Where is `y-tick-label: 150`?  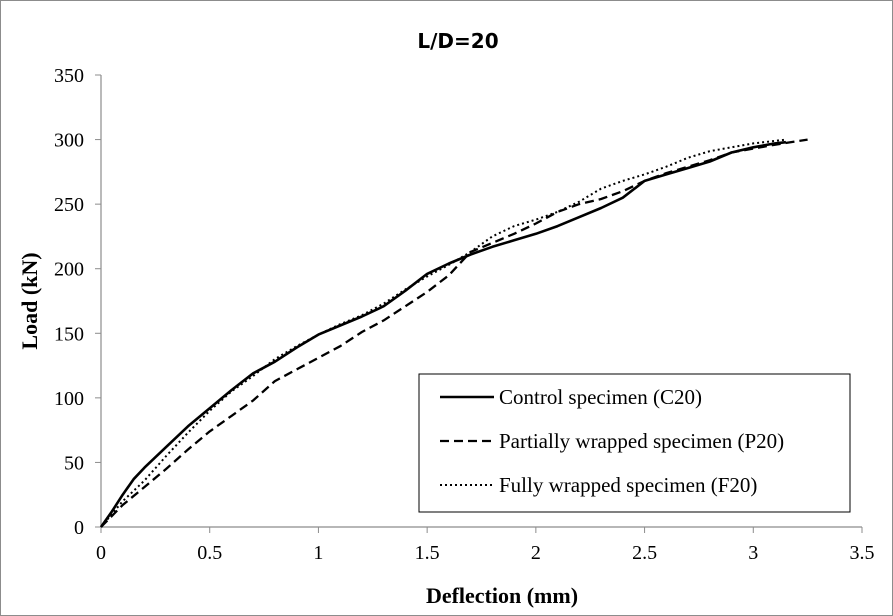
y-tick-label: 150 is located at coordinates (69, 334).